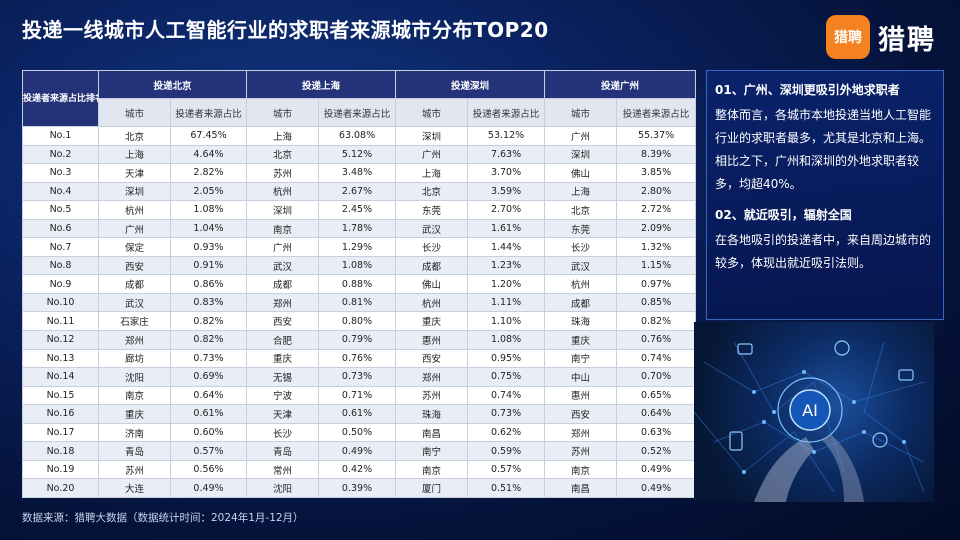 The width and height of the screenshot is (960, 540). Describe the element at coordinates (656, 247) in the screenshot. I see `share-cell: 1.32%` at that location.